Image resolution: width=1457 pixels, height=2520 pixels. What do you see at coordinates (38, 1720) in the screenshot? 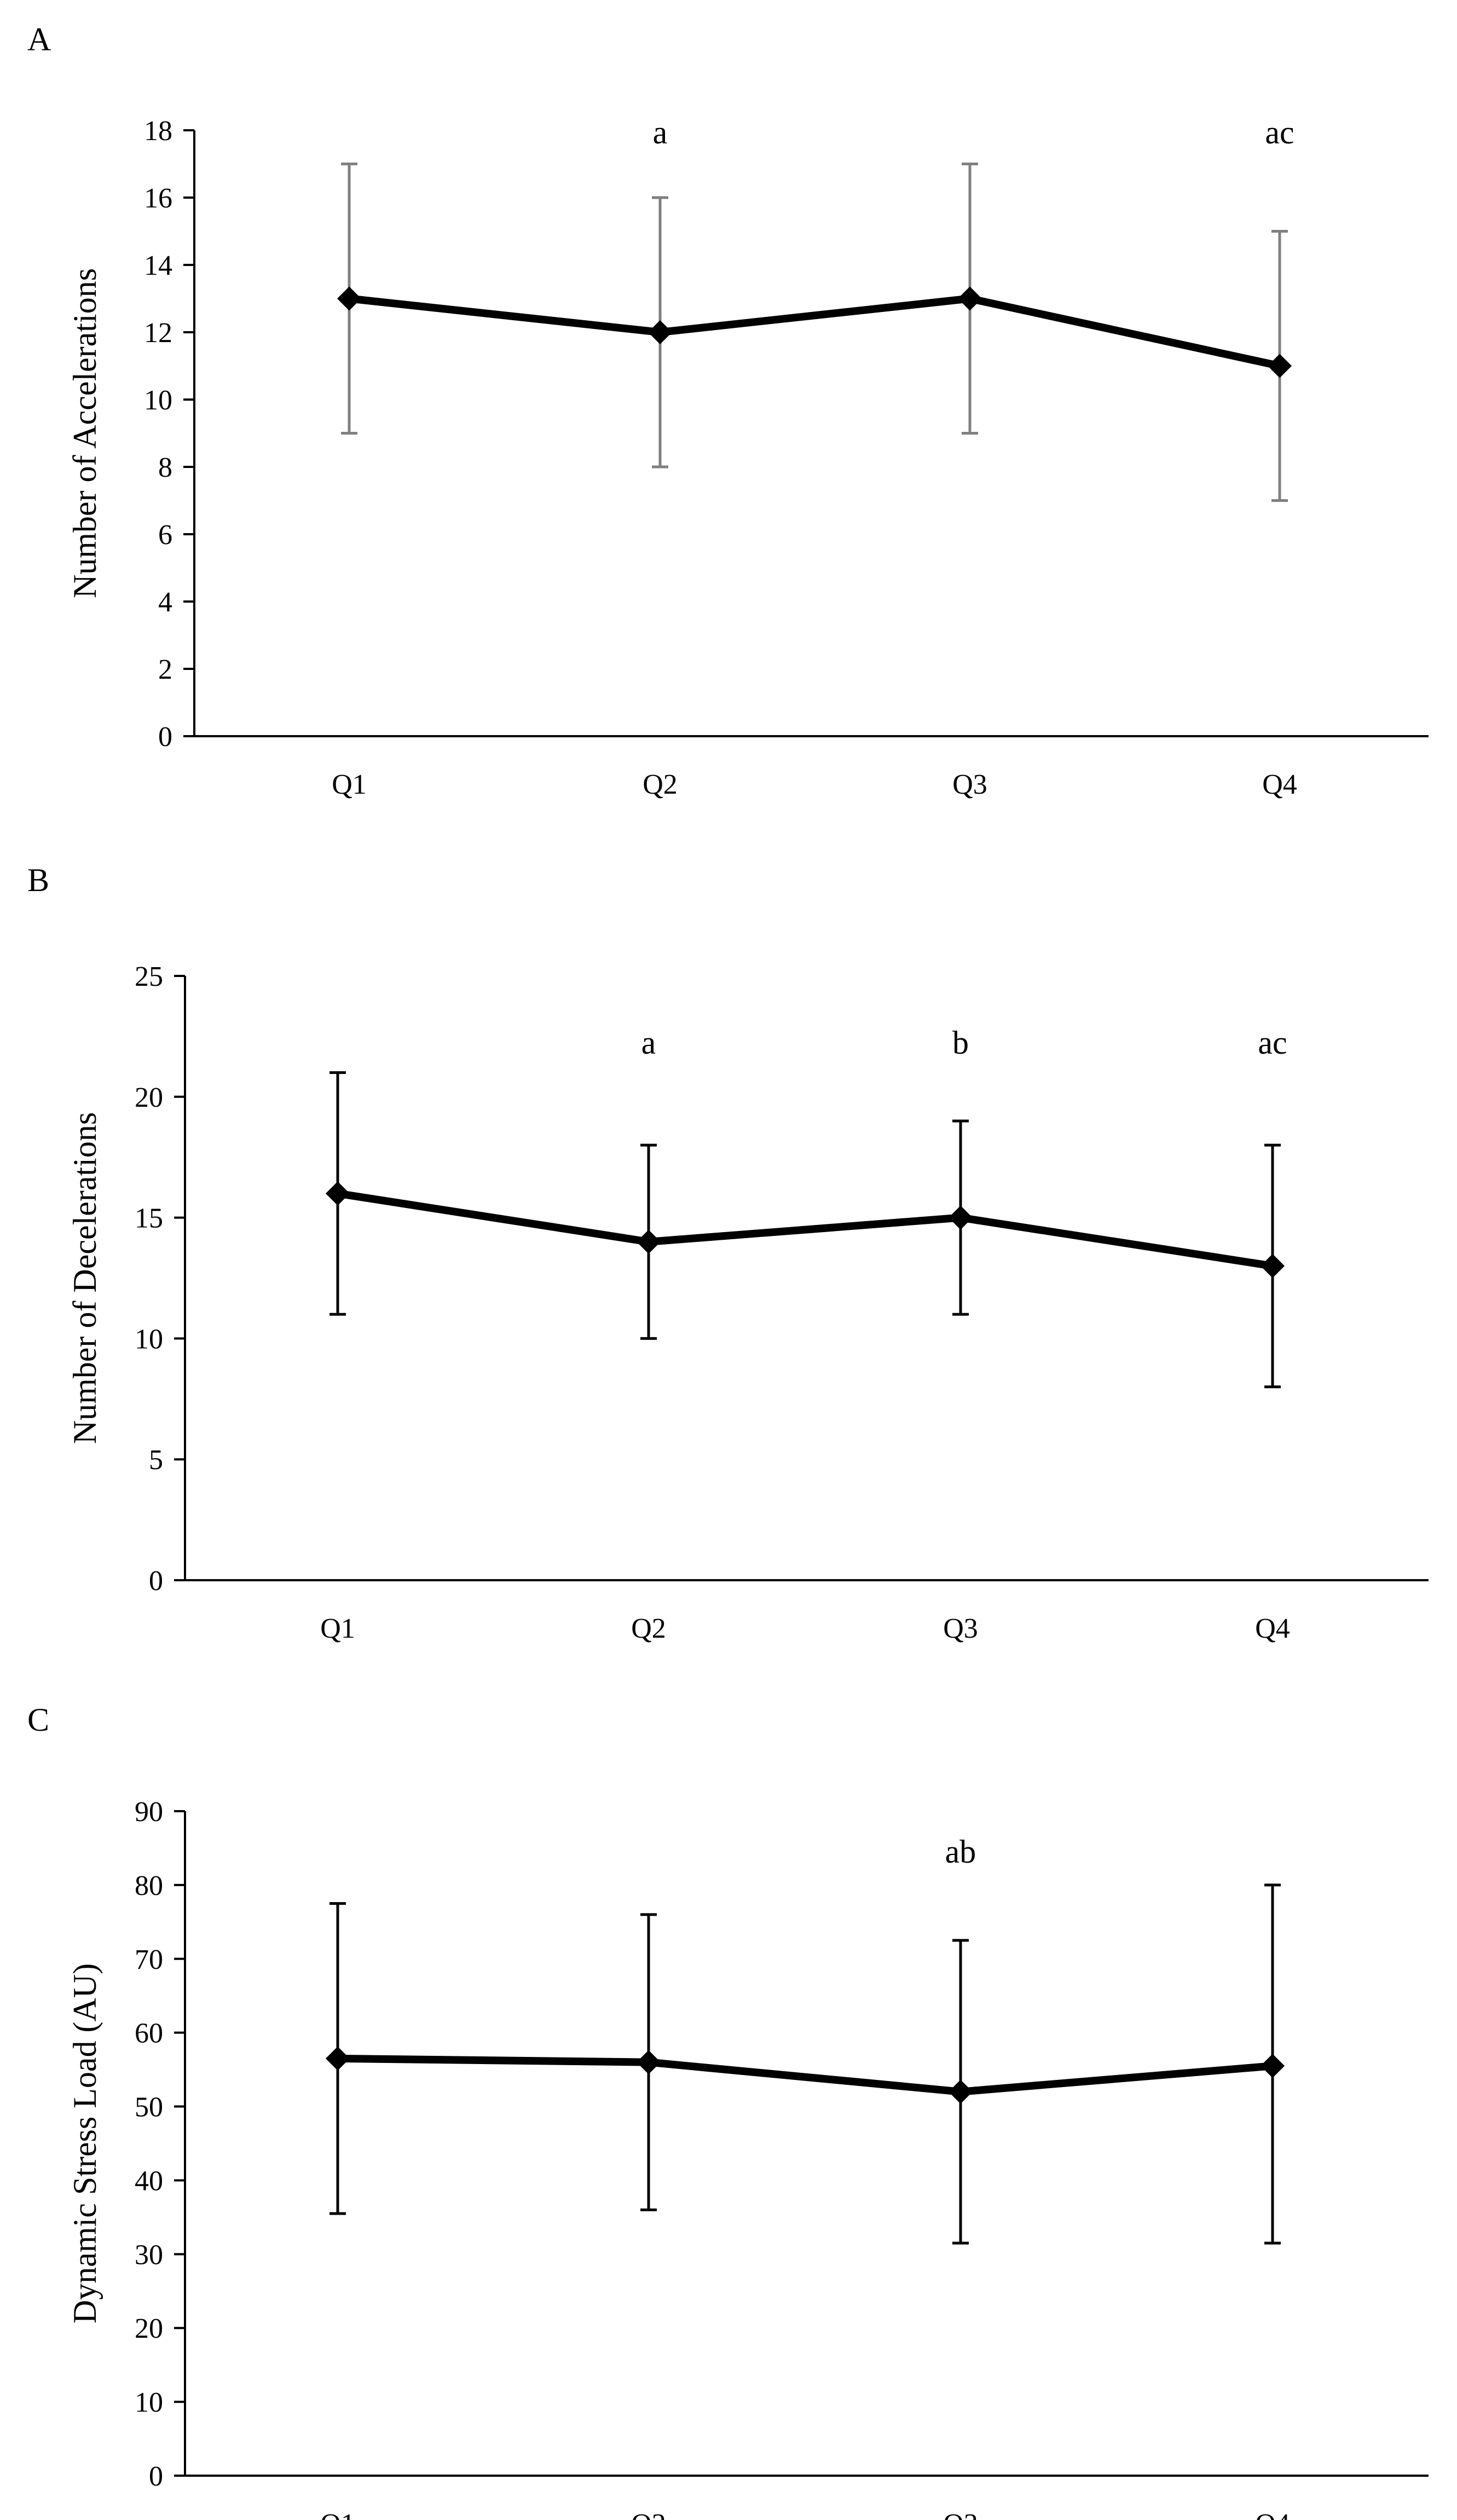
I see `panel-letter-c: C` at bounding box center [38, 1720].